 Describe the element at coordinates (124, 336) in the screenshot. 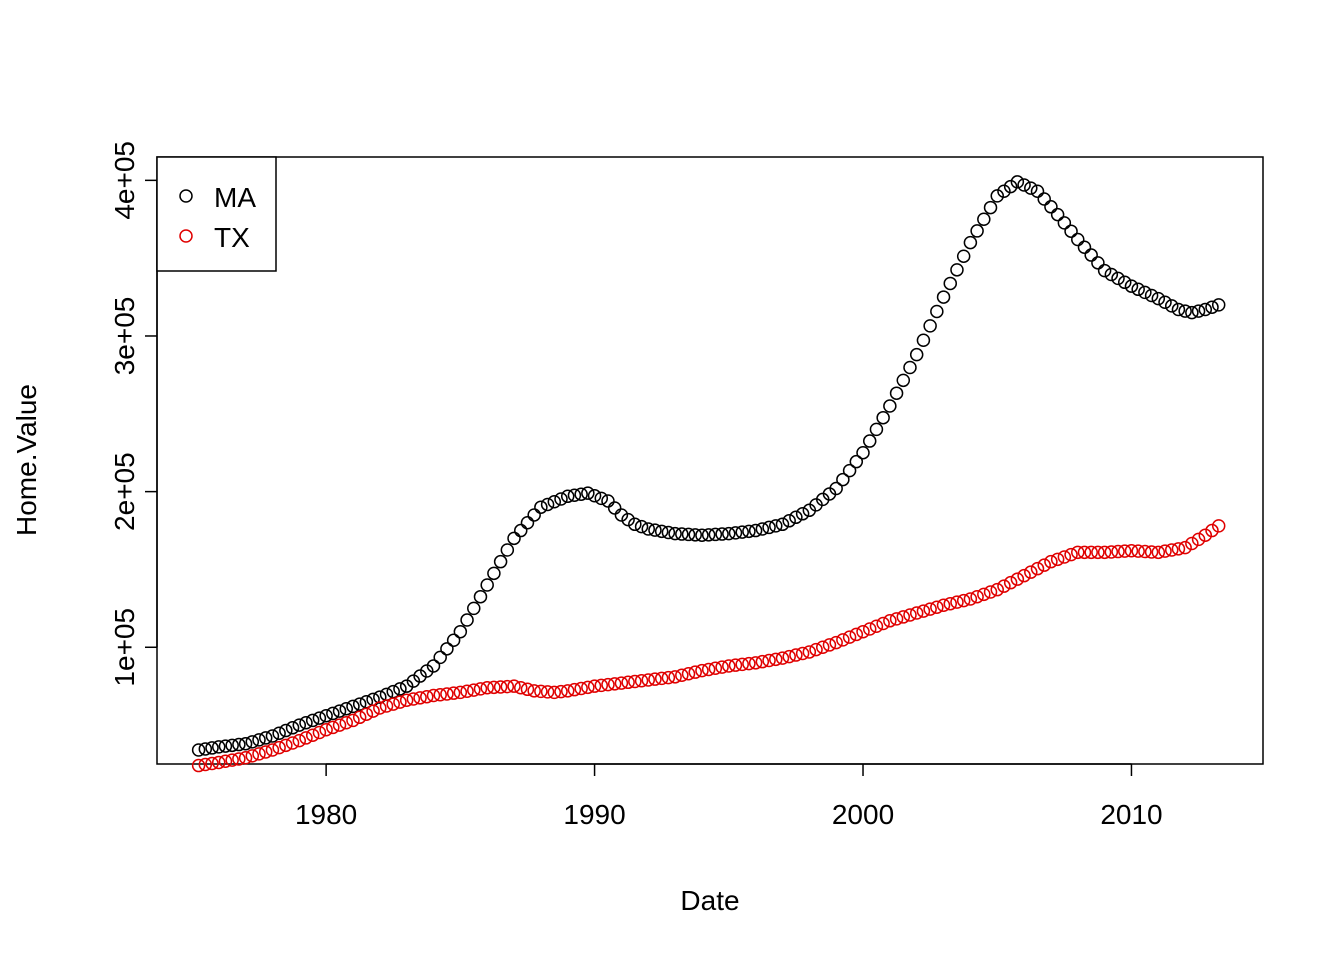

I see `y-tick-label: 3e+05` at that location.